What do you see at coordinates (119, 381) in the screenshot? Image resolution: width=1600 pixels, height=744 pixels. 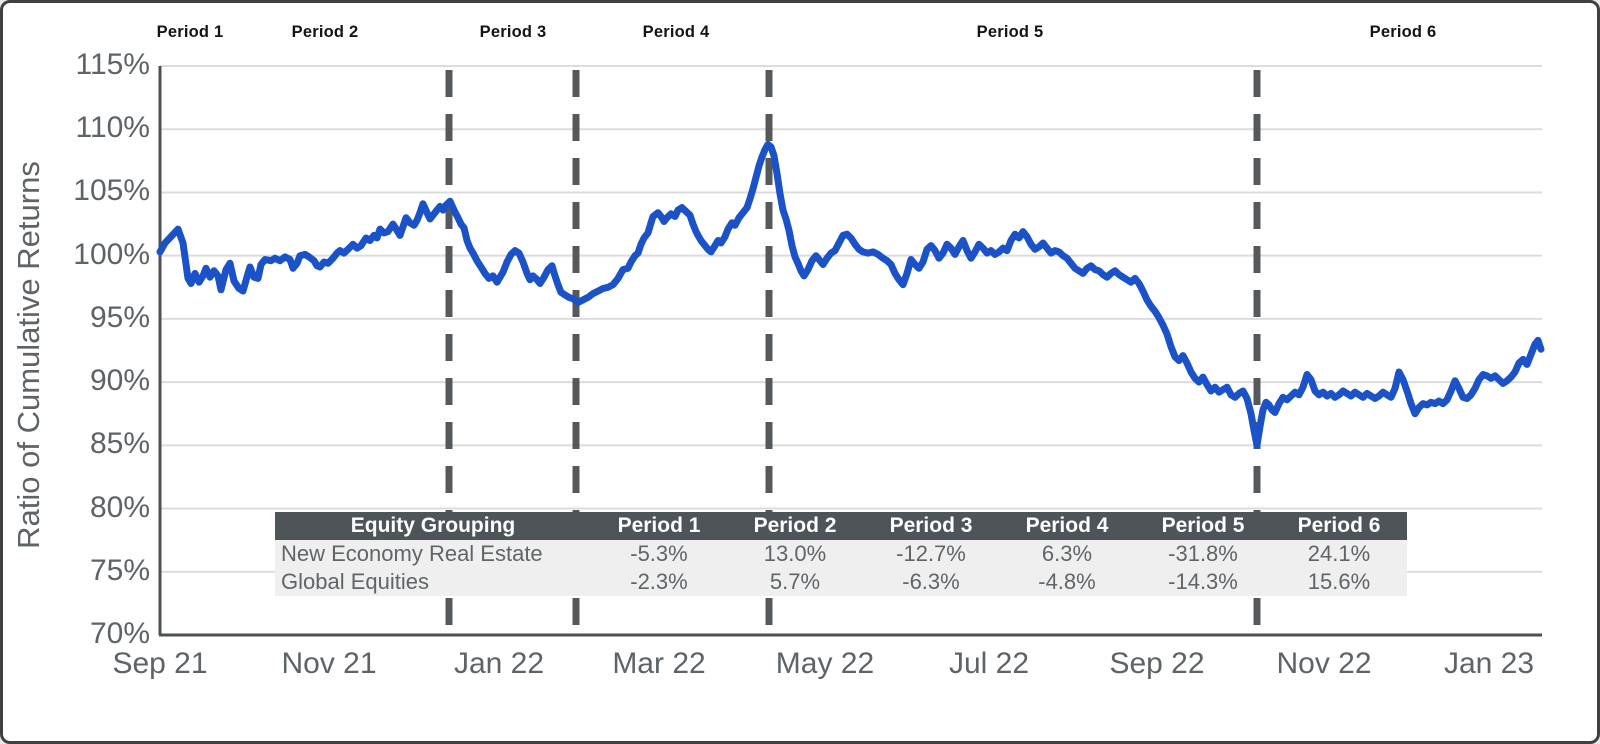 I see `y-tick-label: 90%` at bounding box center [119, 381].